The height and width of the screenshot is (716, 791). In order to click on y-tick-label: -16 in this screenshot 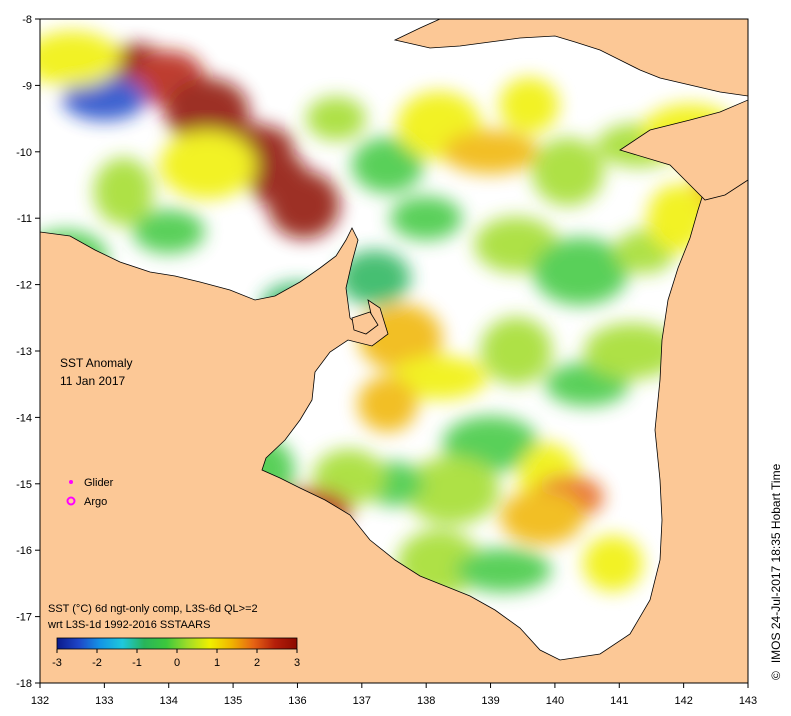, I will do `click(24, 551)`.